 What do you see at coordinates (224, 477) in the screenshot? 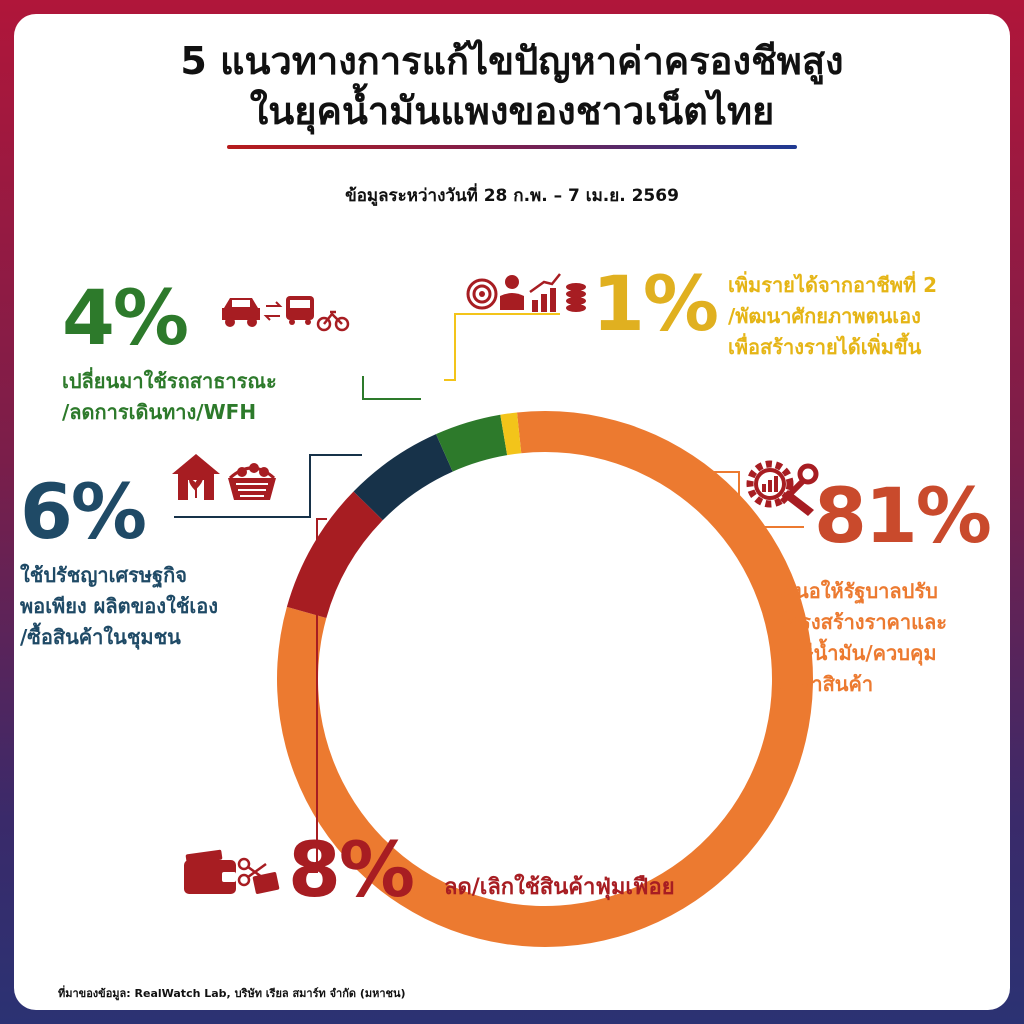
I see `house-plant-basket-icon` at bounding box center [224, 477].